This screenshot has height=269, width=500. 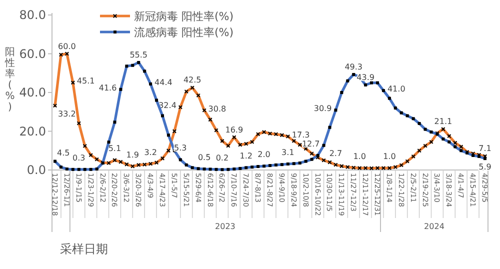 I want to click on legend-item: 流感病毒 阳性率(%), so click(x=167, y=32).